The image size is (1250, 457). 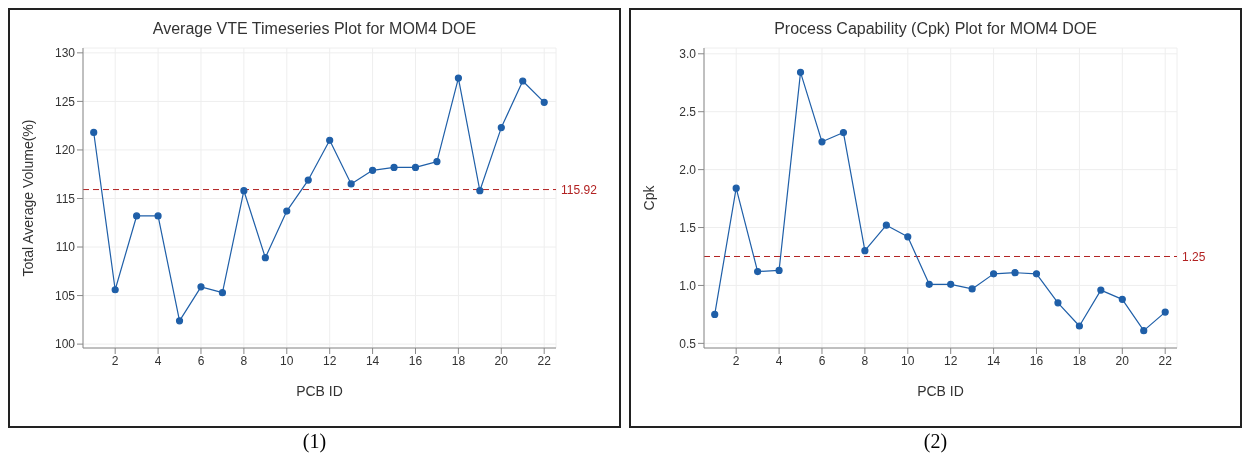 What do you see at coordinates (65, 150) in the screenshot?
I see `y-tick-label: 120` at bounding box center [65, 150].